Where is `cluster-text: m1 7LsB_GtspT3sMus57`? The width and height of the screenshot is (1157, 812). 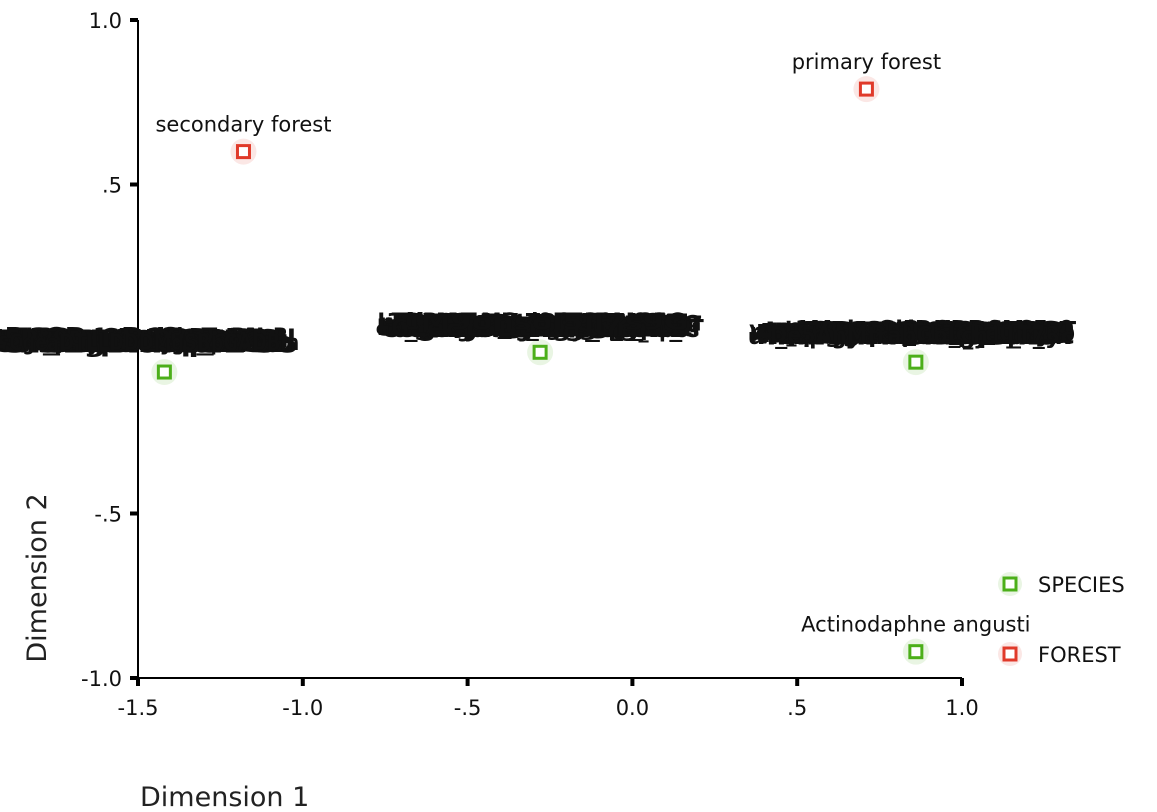
cluster-text: m1 7LsB_GtspT3sMus57 is located at coordinates (558, 325).